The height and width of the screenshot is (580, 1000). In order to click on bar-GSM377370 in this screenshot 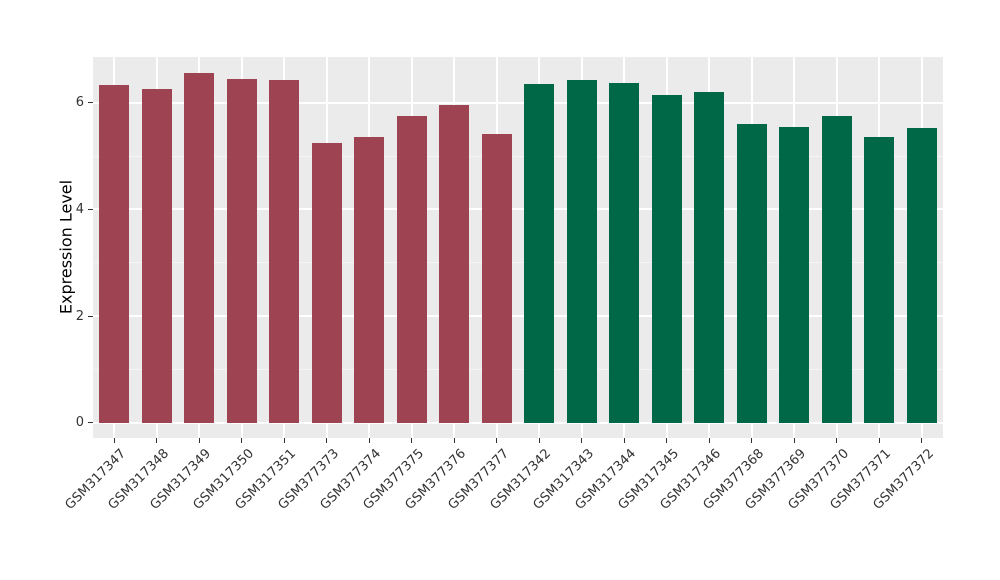, I will do `click(836, 269)`.